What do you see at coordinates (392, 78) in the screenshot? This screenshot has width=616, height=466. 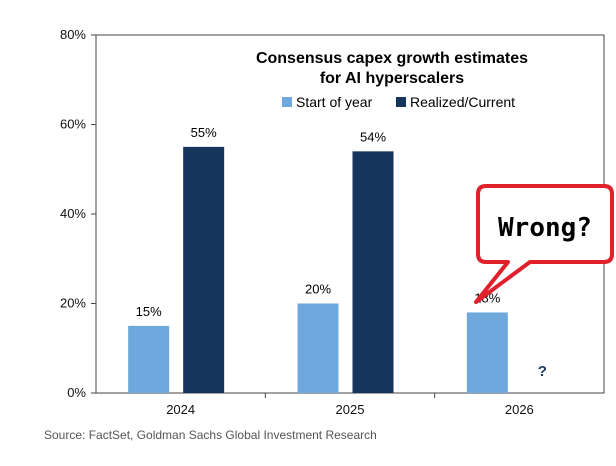 I see `chart-title-line-2: for AI hyperscalers` at bounding box center [392, 78].